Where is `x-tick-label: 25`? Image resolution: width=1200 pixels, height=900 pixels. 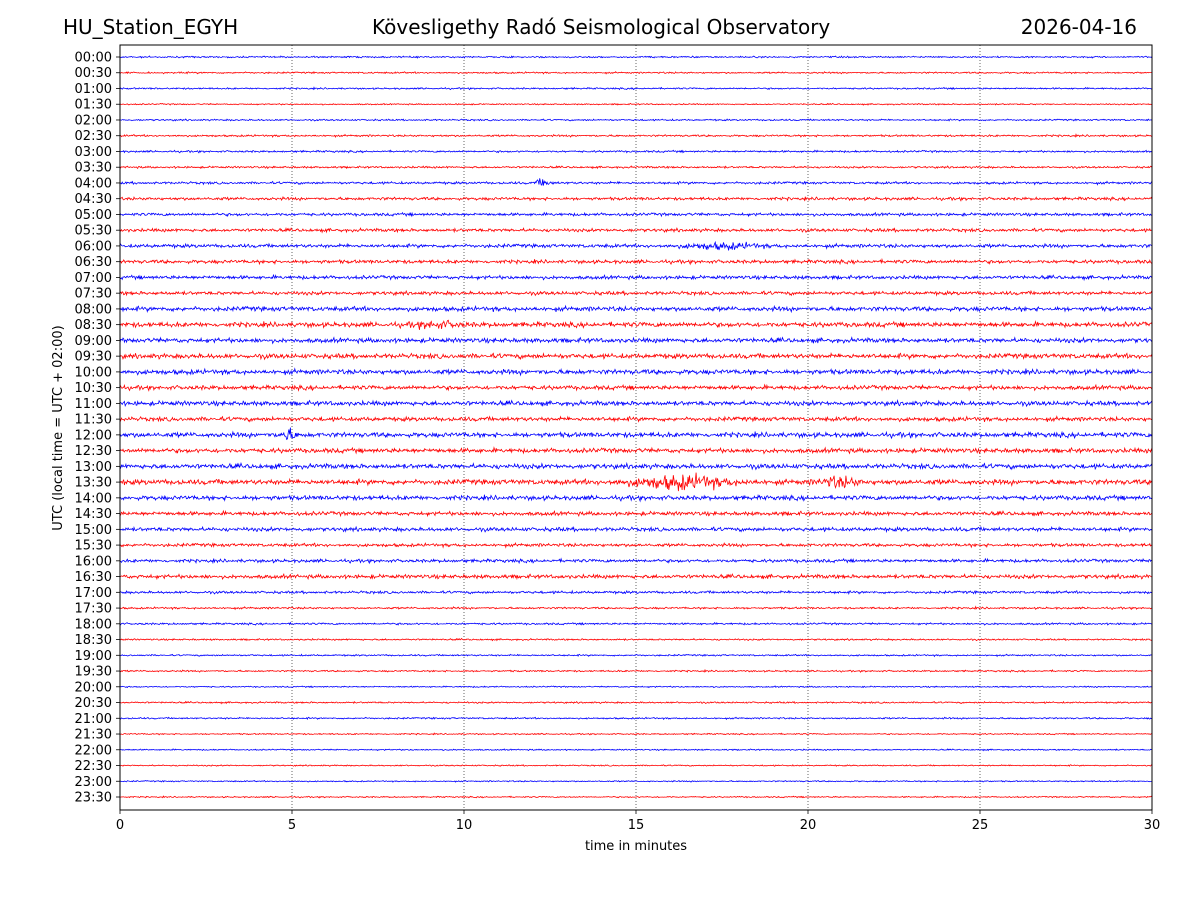
x-tick-label: 25 is located at coordinates (980, 825).